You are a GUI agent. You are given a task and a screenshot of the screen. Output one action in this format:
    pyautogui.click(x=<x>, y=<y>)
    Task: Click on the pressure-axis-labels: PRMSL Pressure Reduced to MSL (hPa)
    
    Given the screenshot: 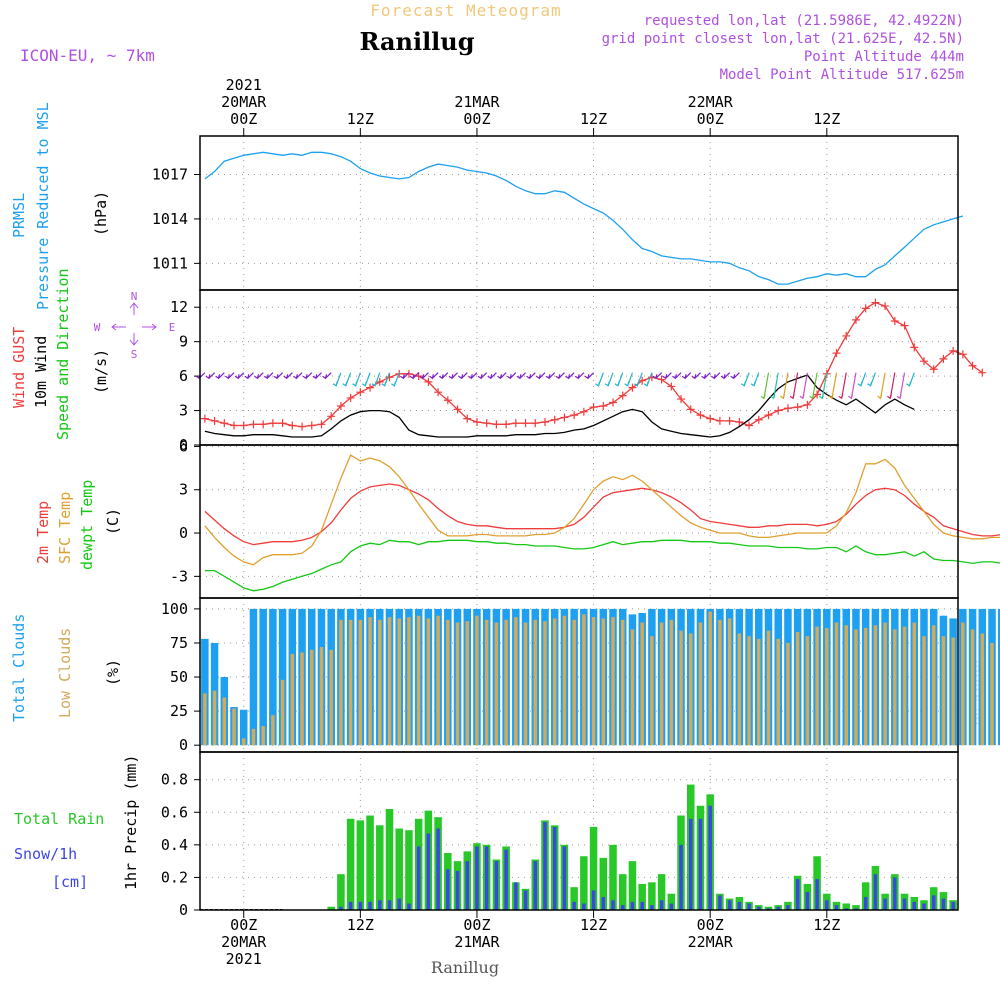 What is the action you would take?
    pyautogui.click(x=60, y=206)
    